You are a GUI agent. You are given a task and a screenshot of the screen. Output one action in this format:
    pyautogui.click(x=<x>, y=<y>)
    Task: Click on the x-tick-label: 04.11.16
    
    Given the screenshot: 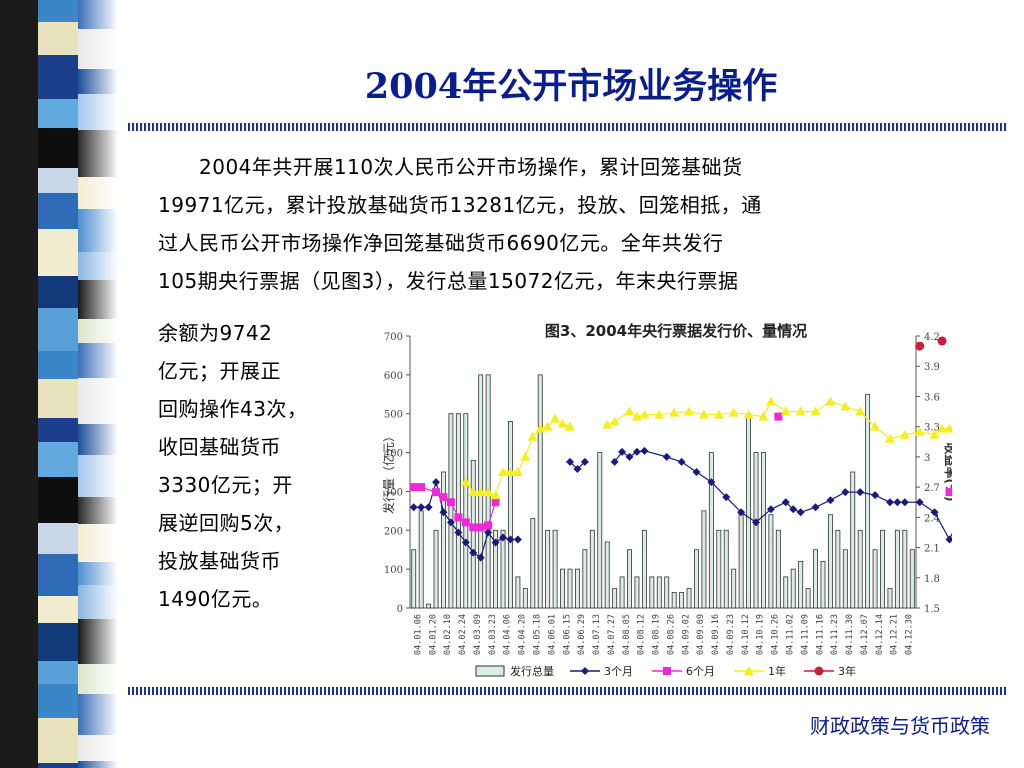 What is the action you would take?
    pyautogui.click(x=820, y=634)
    